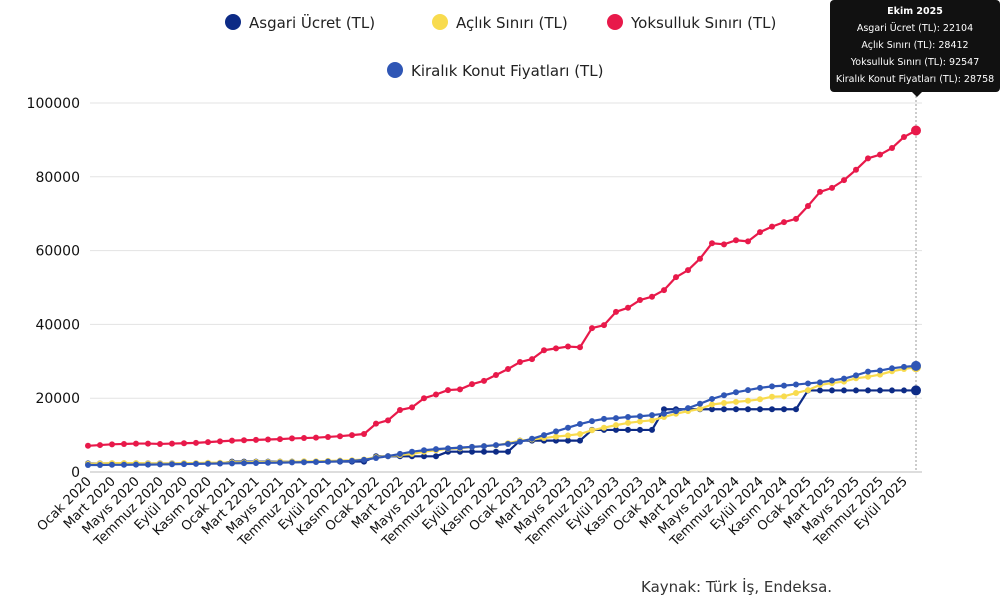 This screenshot has width=1000, height=603. Describe the element at coordinates (300, 22) in the screenshot. I see `legend-item: Asgari Ücret (TL)` at that location.